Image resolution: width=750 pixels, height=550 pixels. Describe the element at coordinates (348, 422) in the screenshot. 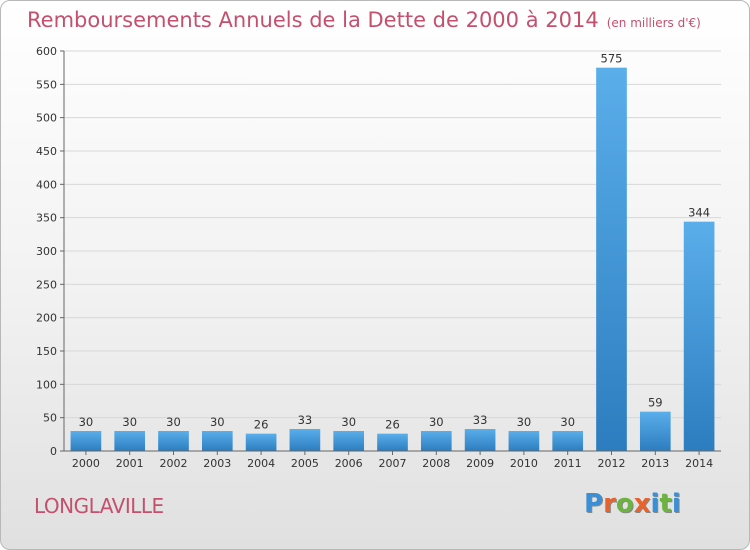

I see `data-label-2006: 30` at that location.